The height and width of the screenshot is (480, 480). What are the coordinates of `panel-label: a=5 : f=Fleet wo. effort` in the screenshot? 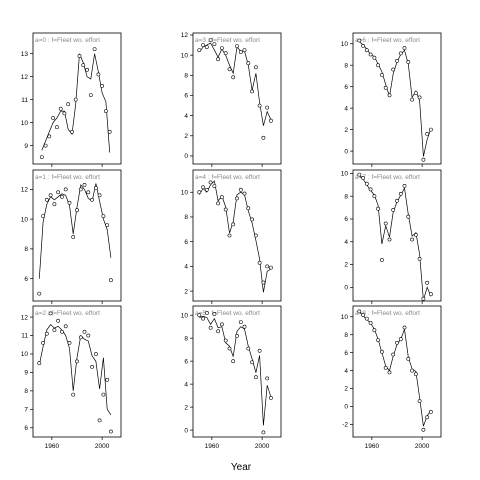 It's located at (227, 313).